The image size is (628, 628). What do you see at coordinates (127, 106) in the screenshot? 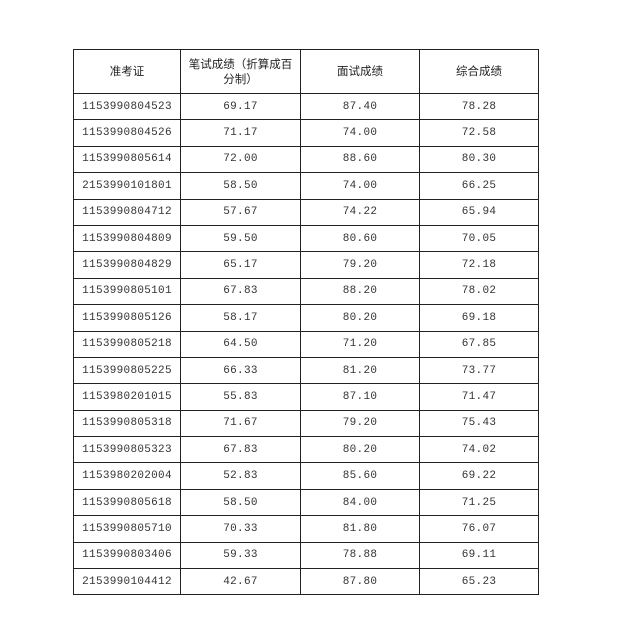
I see `exam-id-cell: 1153990804523` at bounding box center [127, 106].